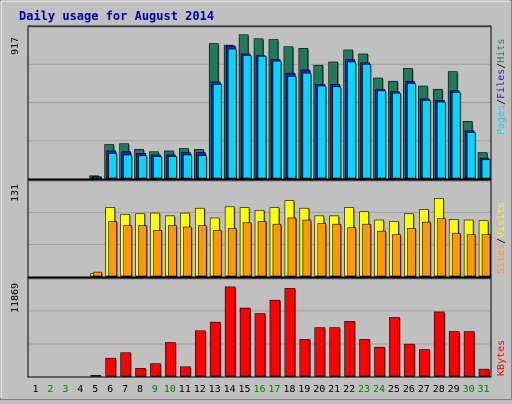 Image resolution: width=512 pixels, height=404 pixels. I want to click on day-label-24: 24, so click(379, 389).